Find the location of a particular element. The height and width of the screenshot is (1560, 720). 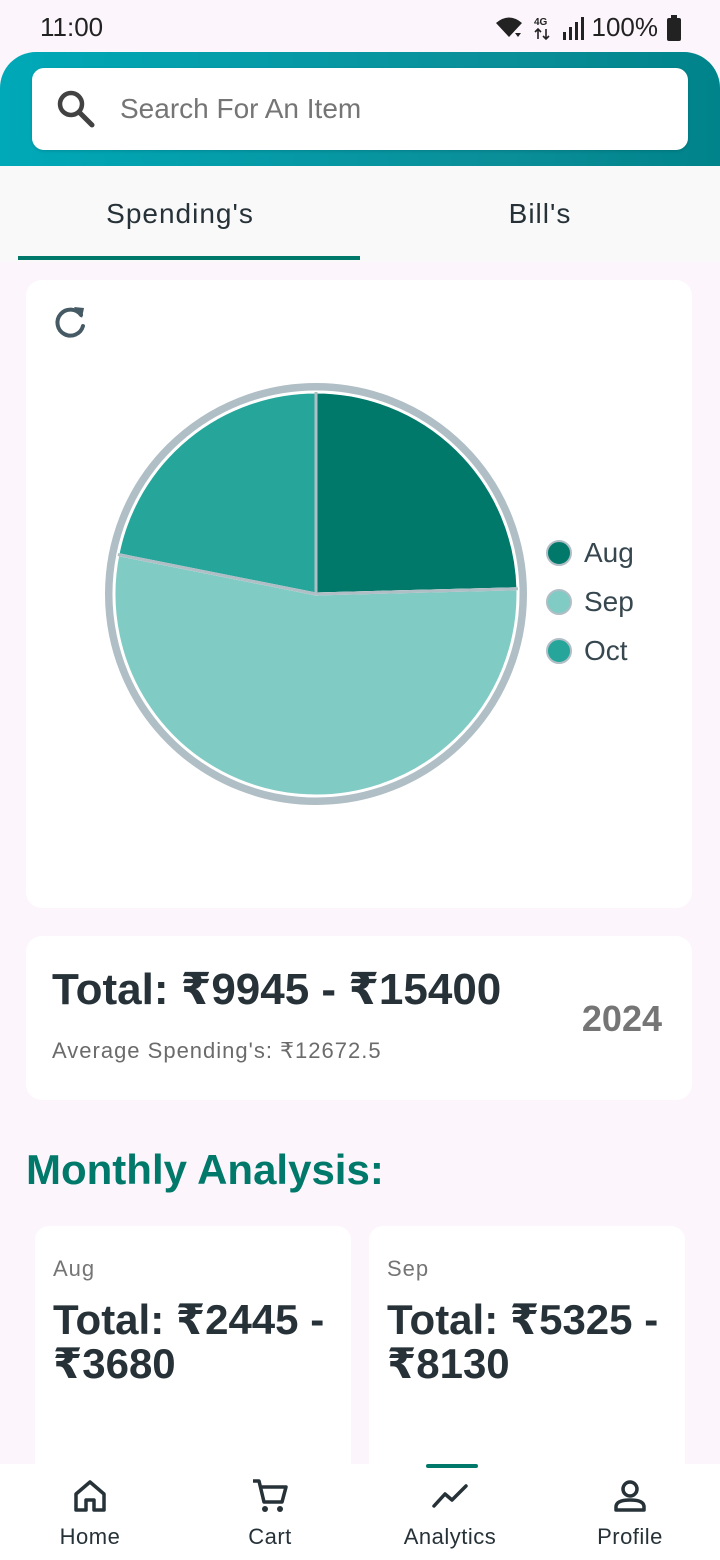

network-4g-icon: 4G is located at coordinates (542, 28).